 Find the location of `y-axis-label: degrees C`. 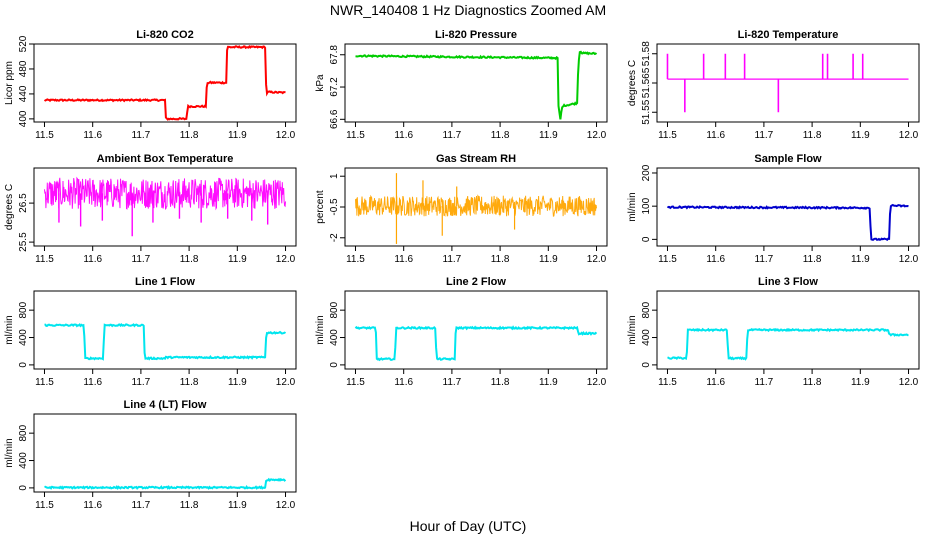

y-axis-label: degrees C is located at coordinates (632, 83).